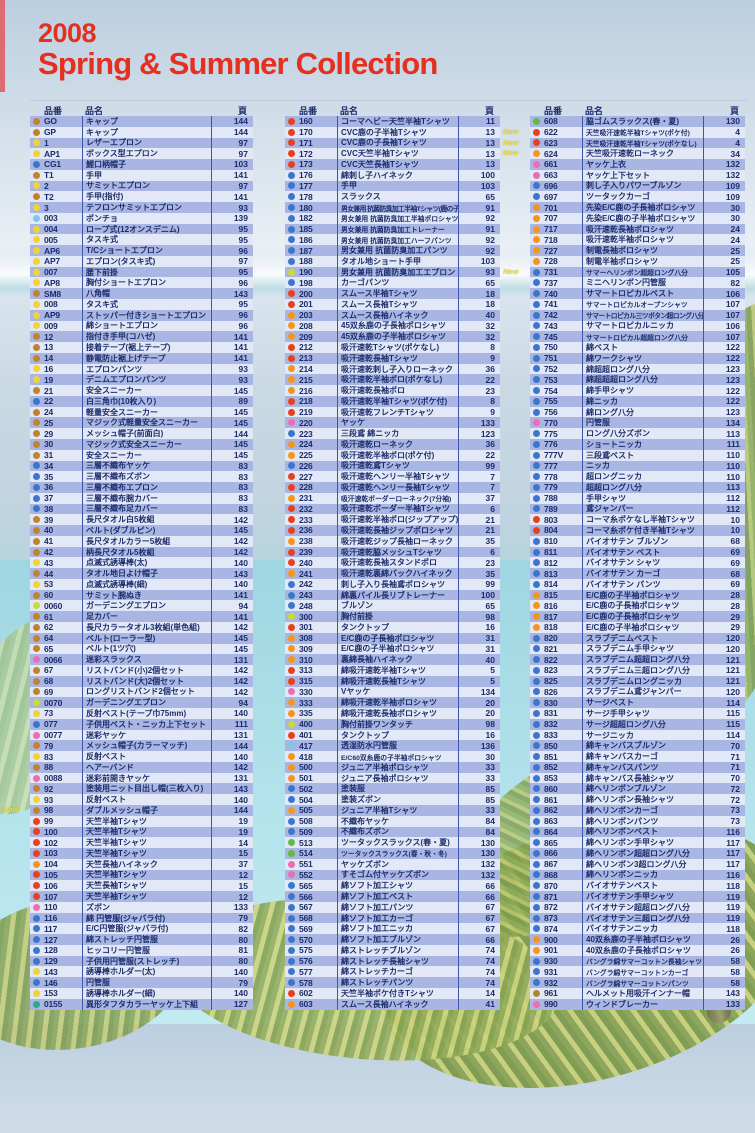 This screenshot has width=755, height=1133. I want to click on catalog-row: 718 吸汗速乾半袖ポロシャツ 24, so click(637, 240).